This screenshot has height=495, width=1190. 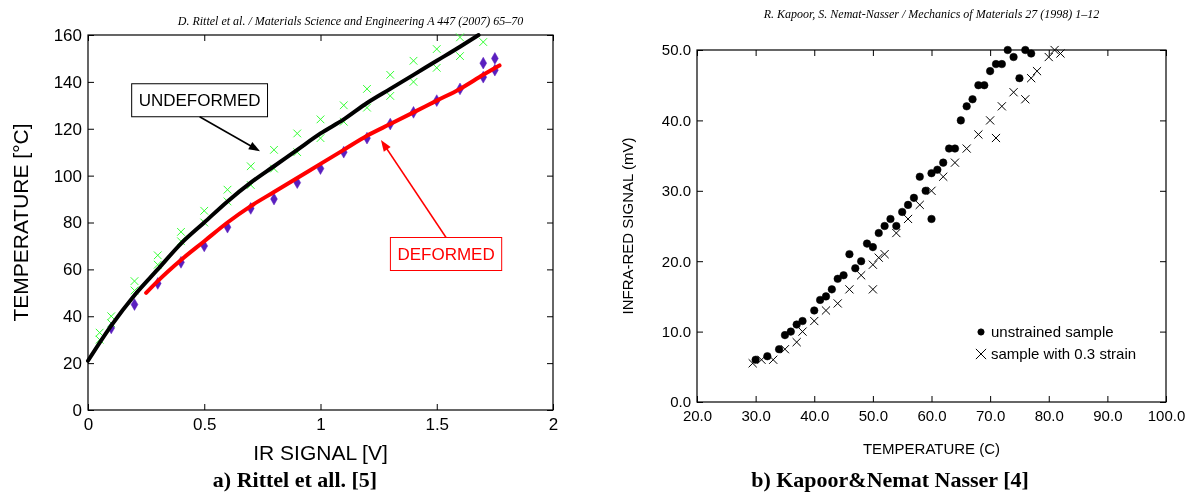 What do you see at coordinates (199, 100) in the screenshot?
I see `annotation: UNDEFORMED` at bounding box center [199, 100].